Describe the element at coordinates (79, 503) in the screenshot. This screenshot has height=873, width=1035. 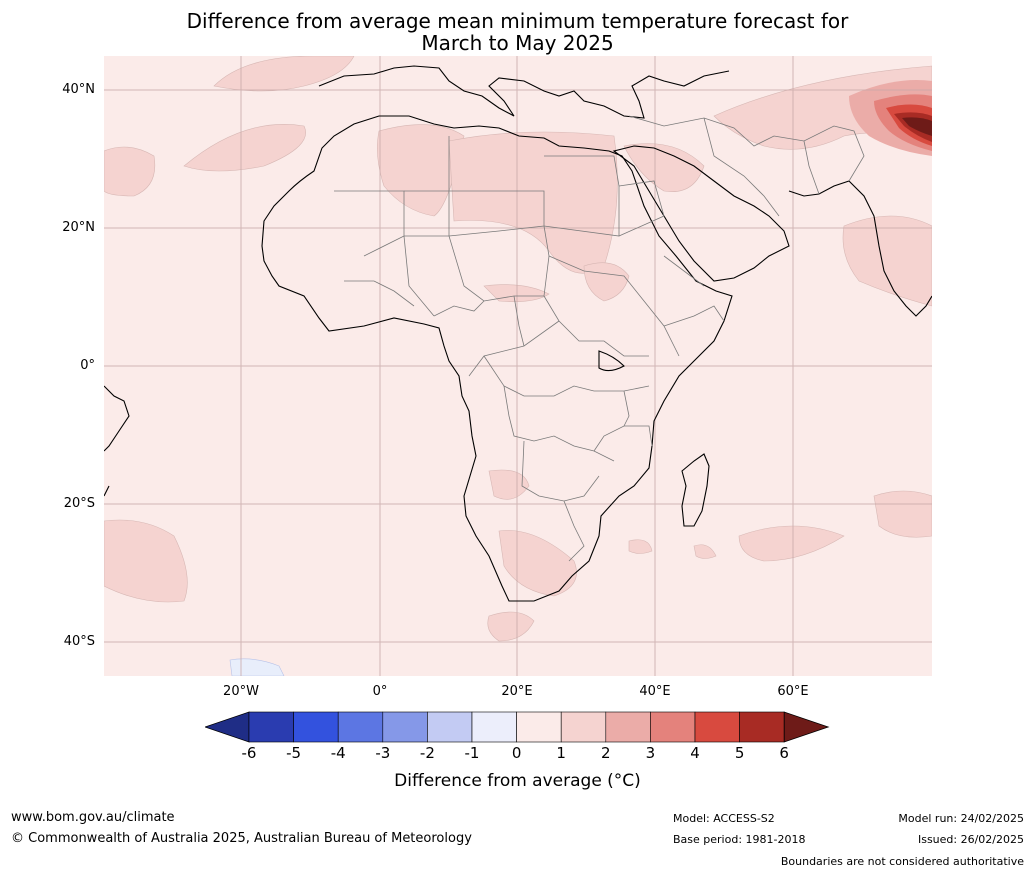
I see `lat-label-20s: 20°S` at that location.